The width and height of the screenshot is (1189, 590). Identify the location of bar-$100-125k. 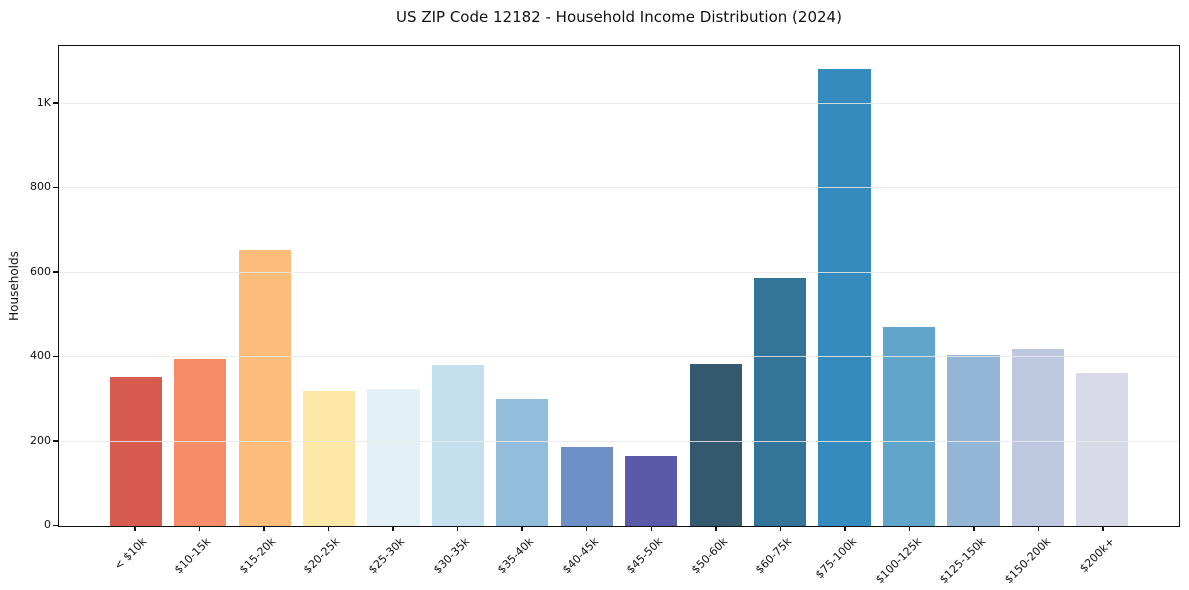
(909, 426).